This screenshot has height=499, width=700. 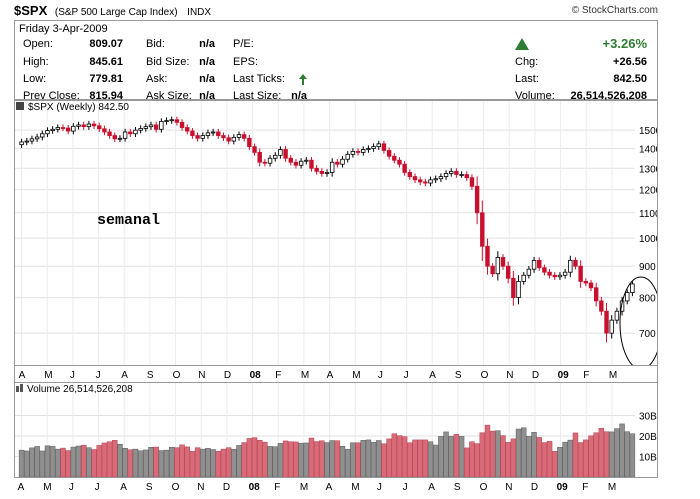 I want to click on last-label: Last:, so click(x=527, y=79).